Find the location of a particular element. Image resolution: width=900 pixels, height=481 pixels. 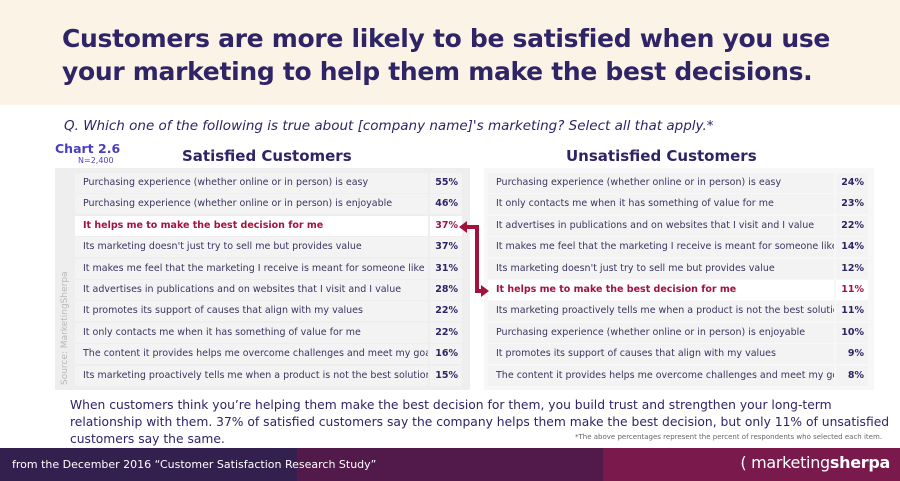

row-value: 14% is located at coordinates (852, 247).